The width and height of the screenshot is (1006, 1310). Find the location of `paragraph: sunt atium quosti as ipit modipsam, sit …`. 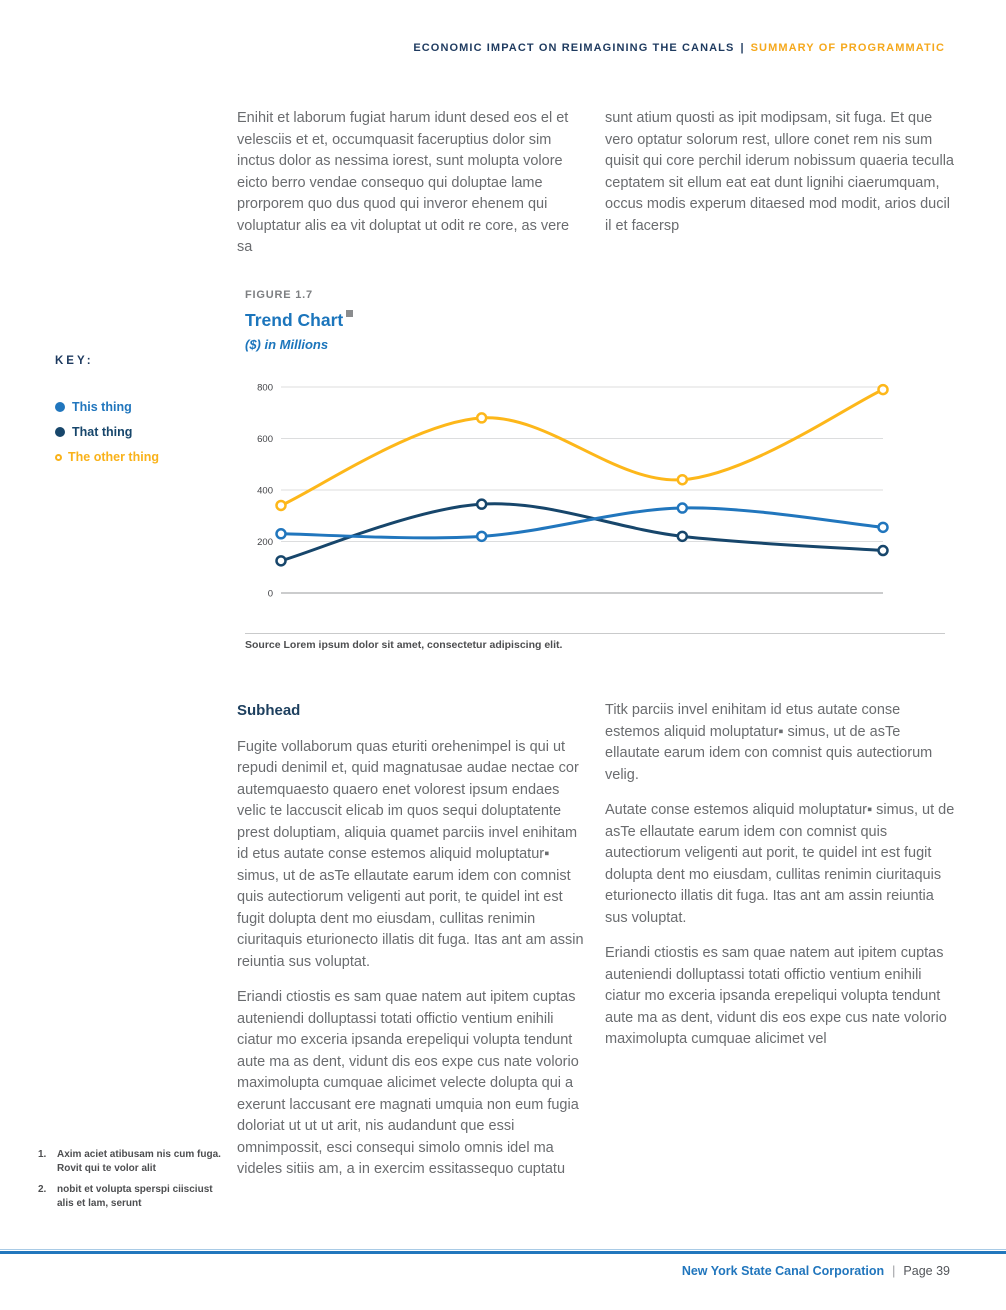

paragraph: sunt atium quosti as ipit modipsam, sit … is located at coordinates (779, 172).